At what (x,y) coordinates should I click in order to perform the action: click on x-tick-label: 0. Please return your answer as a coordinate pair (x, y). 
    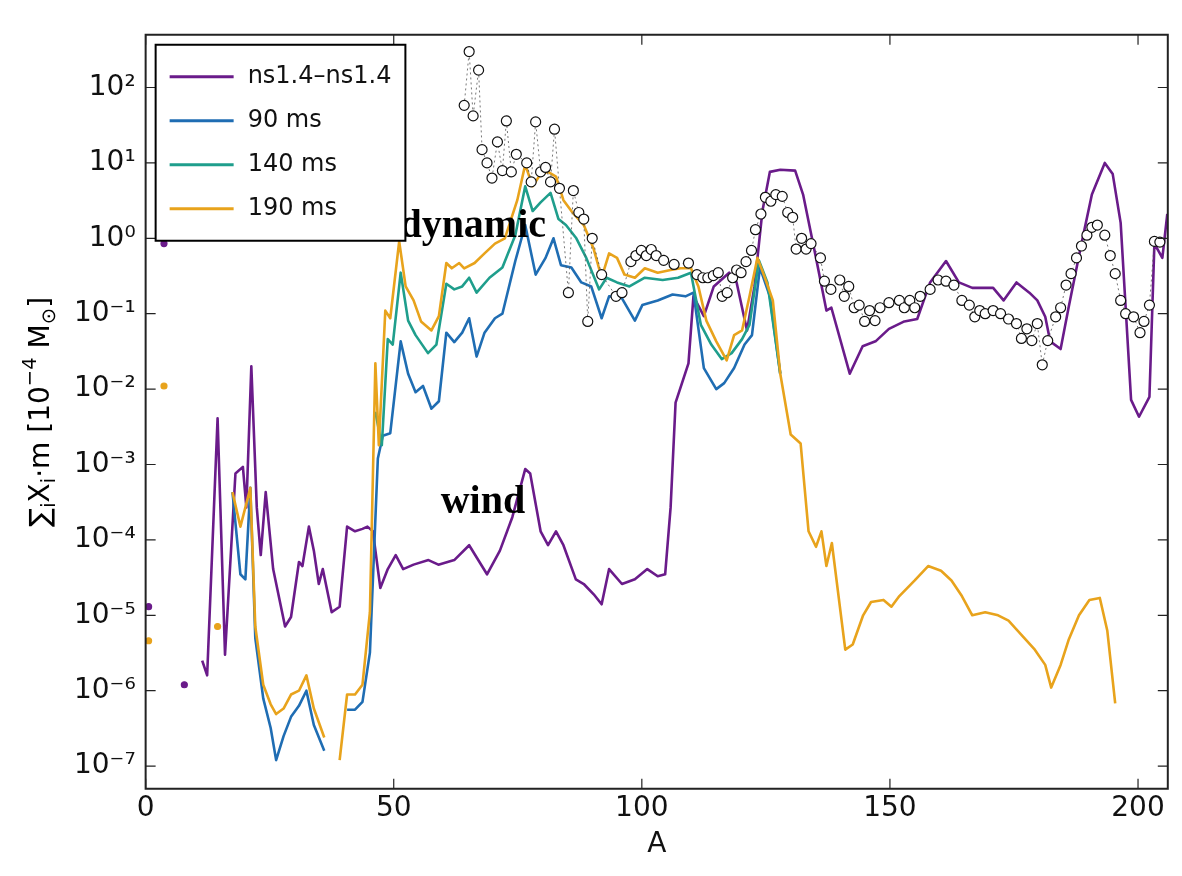
    Looking at the image, I should click on (145, 806).